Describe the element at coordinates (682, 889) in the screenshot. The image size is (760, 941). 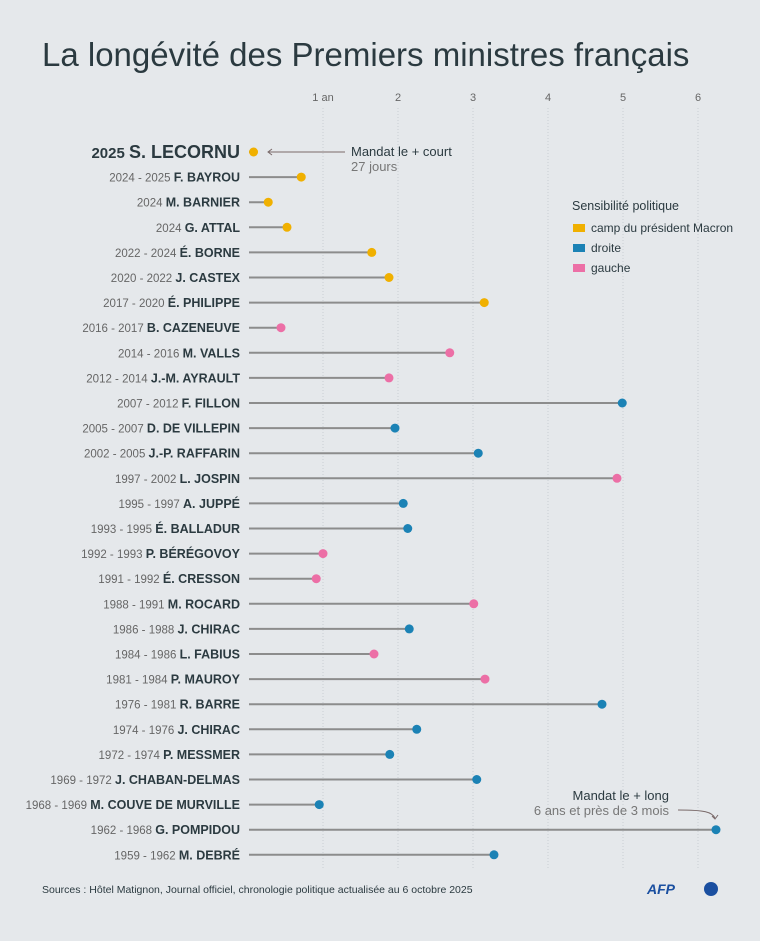
I see `afp-logo: AFP` at that location.